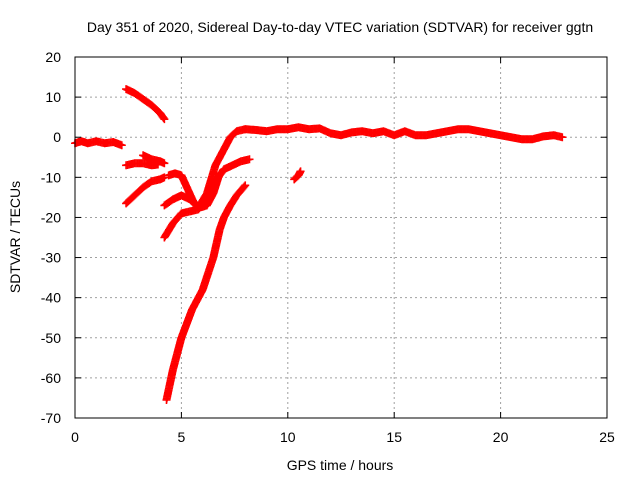  What do you see at coordinates (142, 164) in the screenshot?
I see `series-seg-mid-flat` at bounding box center [142, 164].